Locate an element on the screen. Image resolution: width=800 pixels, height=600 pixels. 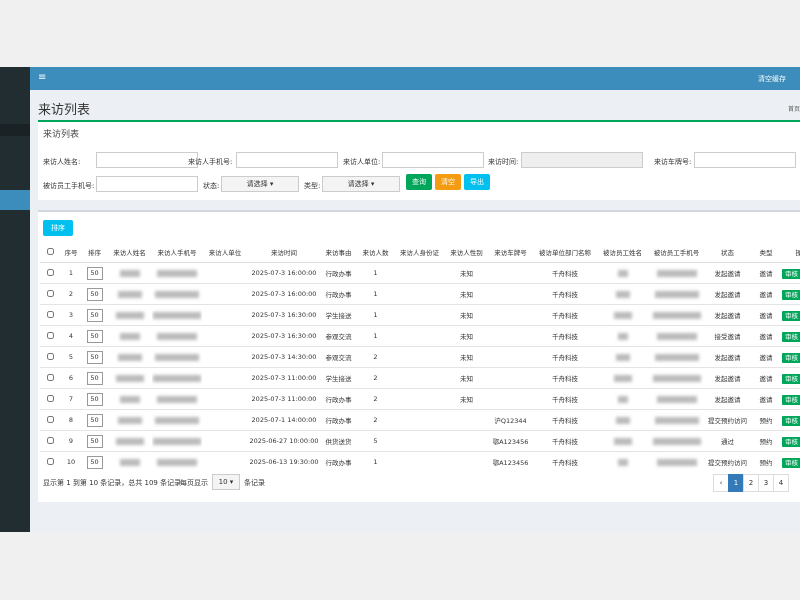
page-button: 3 is located at coordinates (766, 483).